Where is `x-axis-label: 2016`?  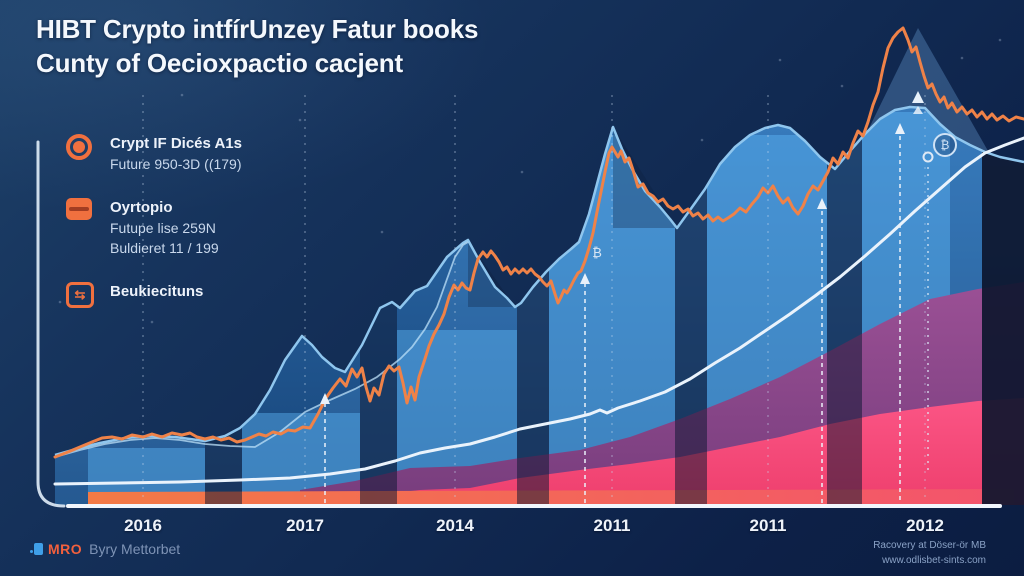 x-axis-label: 2016 is located at coordinates (143, 525).